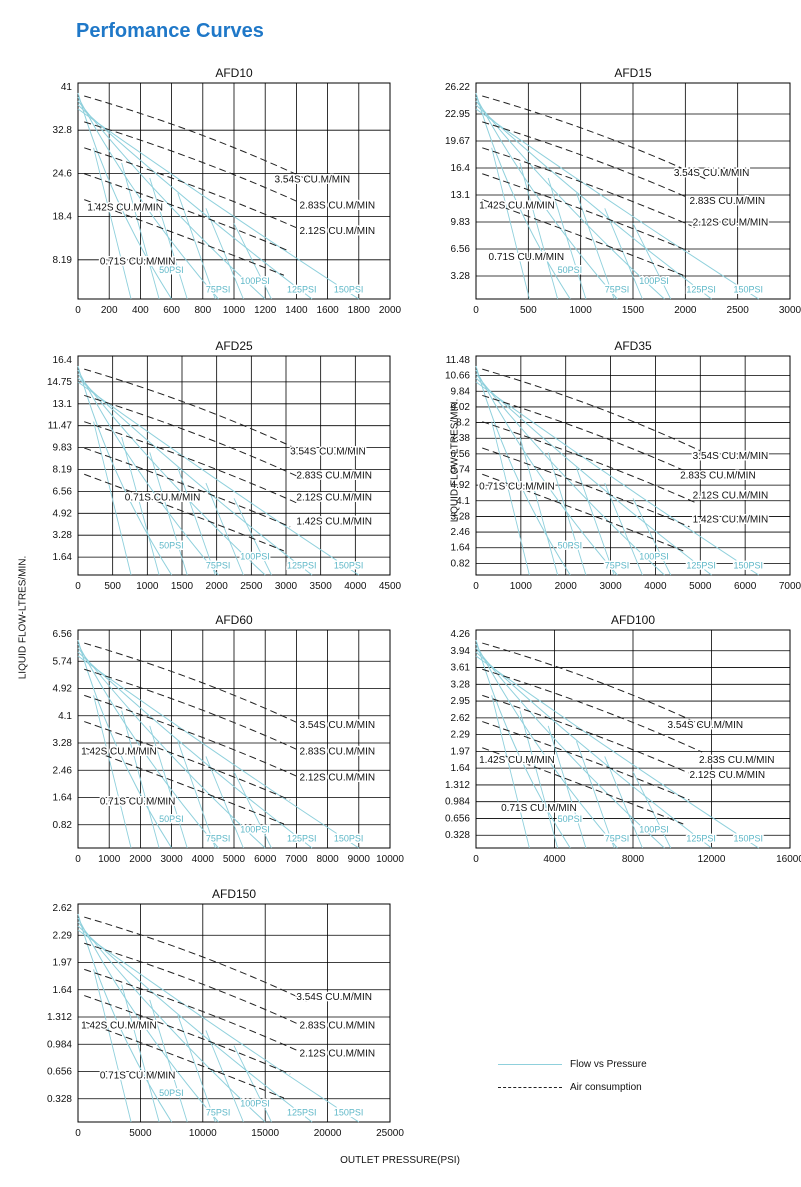 The height and width of the screenshot is (1187, 801). I want to click on y-tick-label: 1.64, so click(63, 557).